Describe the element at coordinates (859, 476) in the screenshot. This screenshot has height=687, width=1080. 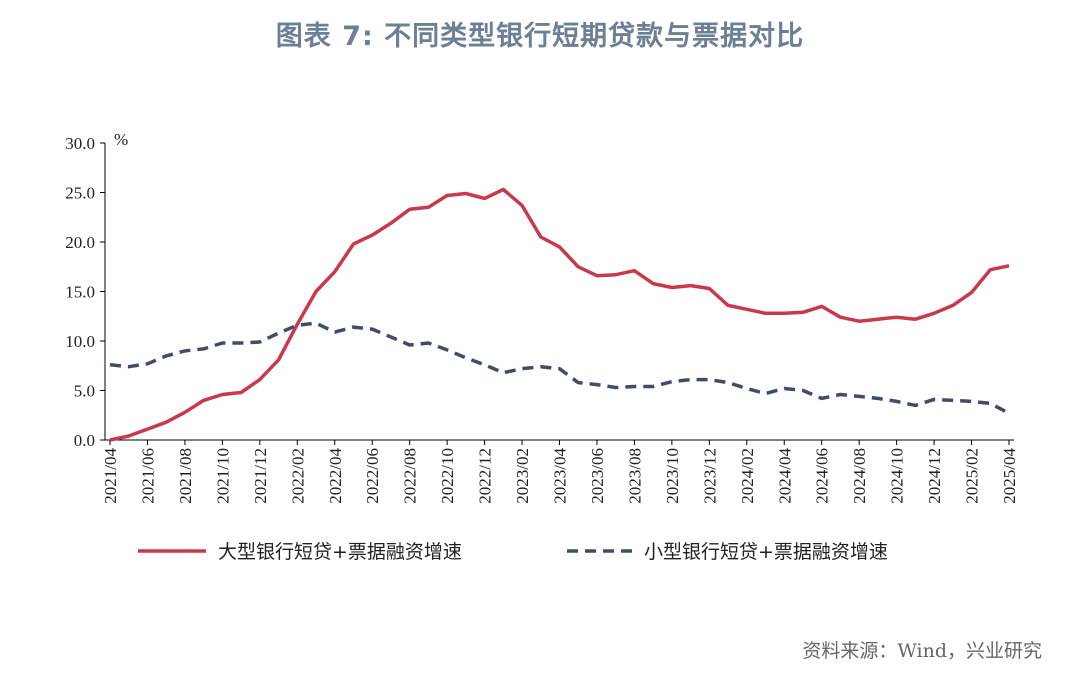
I see `x-tick-label: 2024/08` at that location.